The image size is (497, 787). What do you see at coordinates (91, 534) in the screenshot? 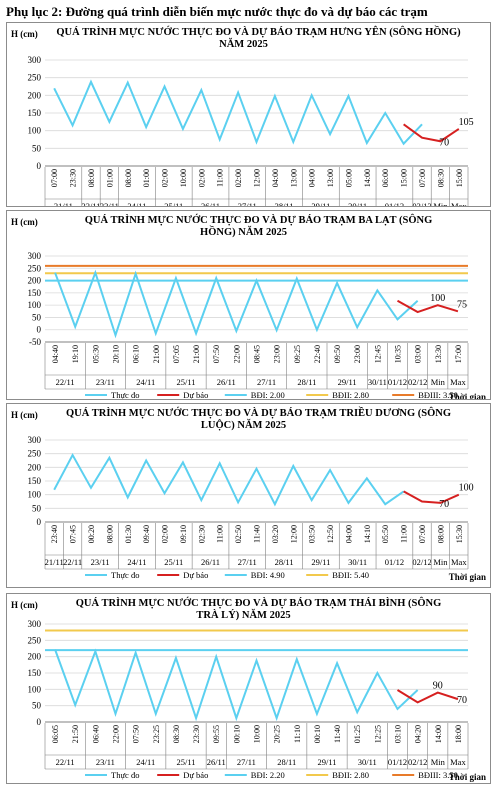
I see `x-tick-label: 00:20` at bounding box center [91, 534].